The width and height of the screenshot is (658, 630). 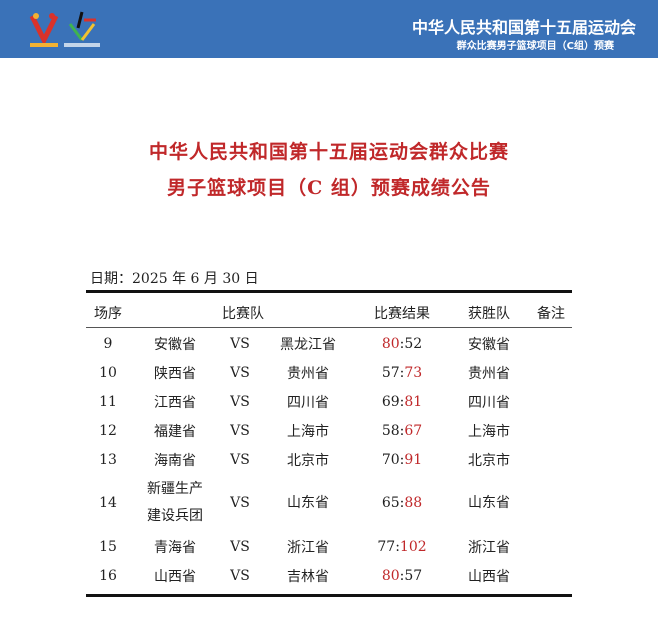 I want to click on table-row: 16 山西省 VS 吉林省 80:57 山西省, so click(x=329, y=575).